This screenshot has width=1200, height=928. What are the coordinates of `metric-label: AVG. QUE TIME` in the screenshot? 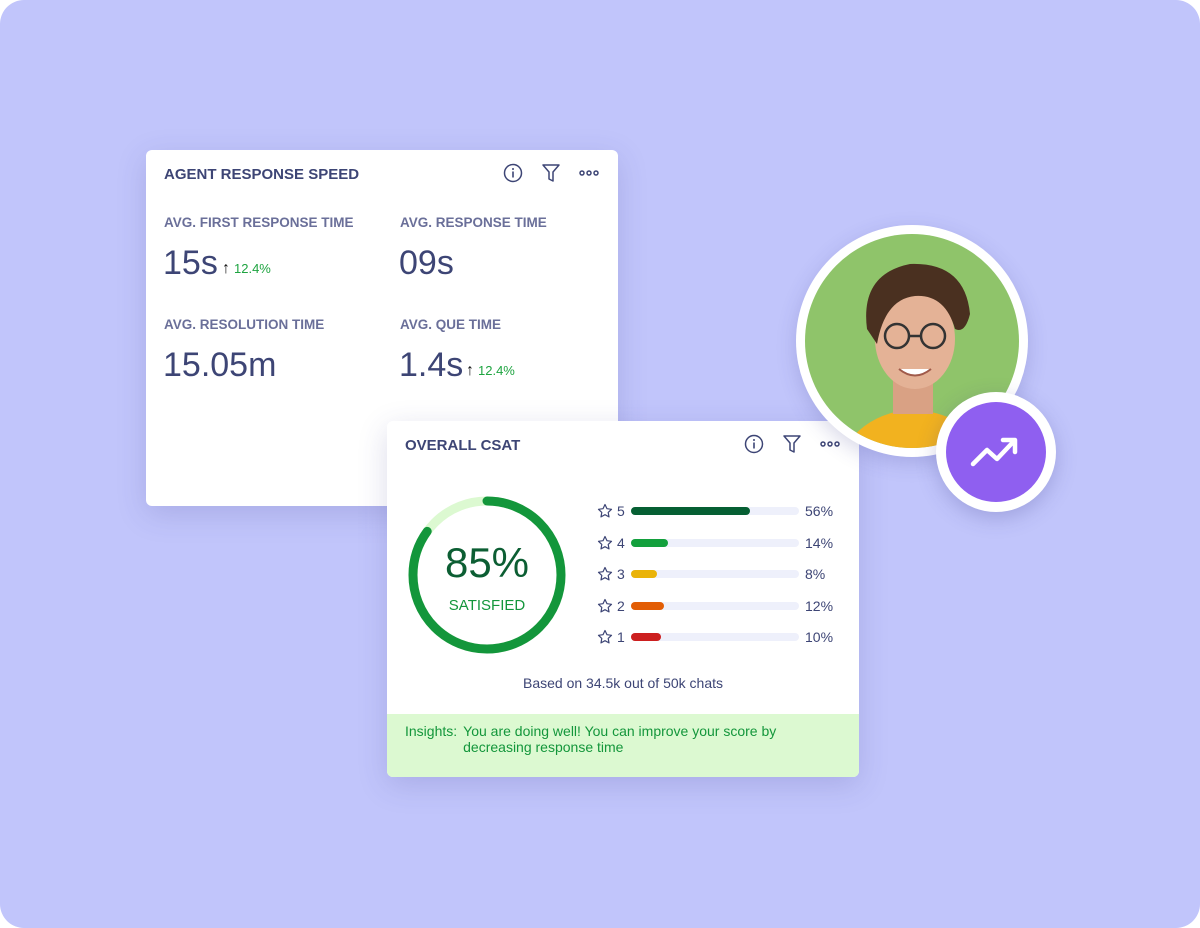 It's located at (451, 324).